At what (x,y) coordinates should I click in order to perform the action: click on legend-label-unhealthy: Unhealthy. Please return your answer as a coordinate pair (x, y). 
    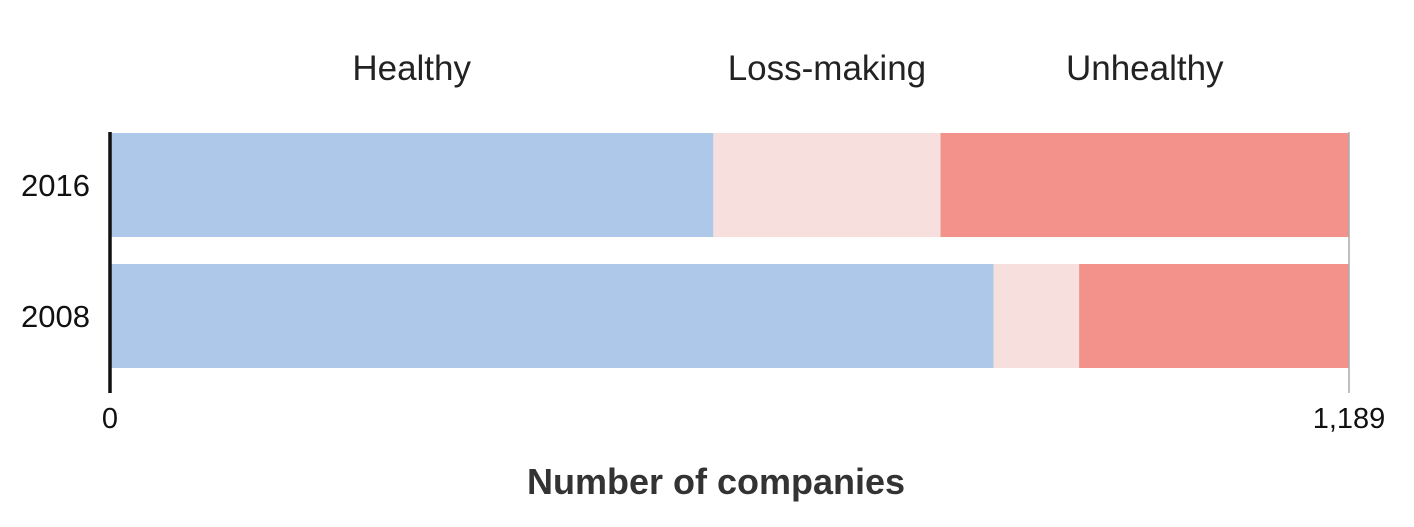
    Looking at the image, I should click on (1145, 68).